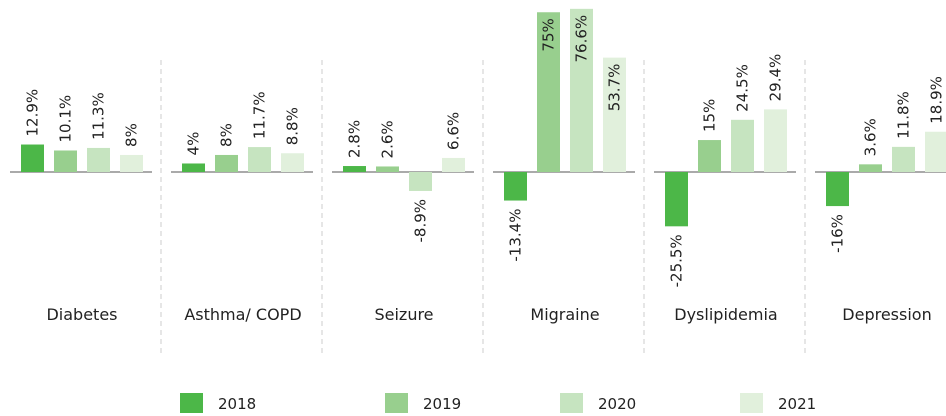 The height and width of the screenshot is (416, 946). What do you see at coordinates (937, 100) in the screenshot?
I see `value-label: 18.9%` at bounding box center [937, 100].